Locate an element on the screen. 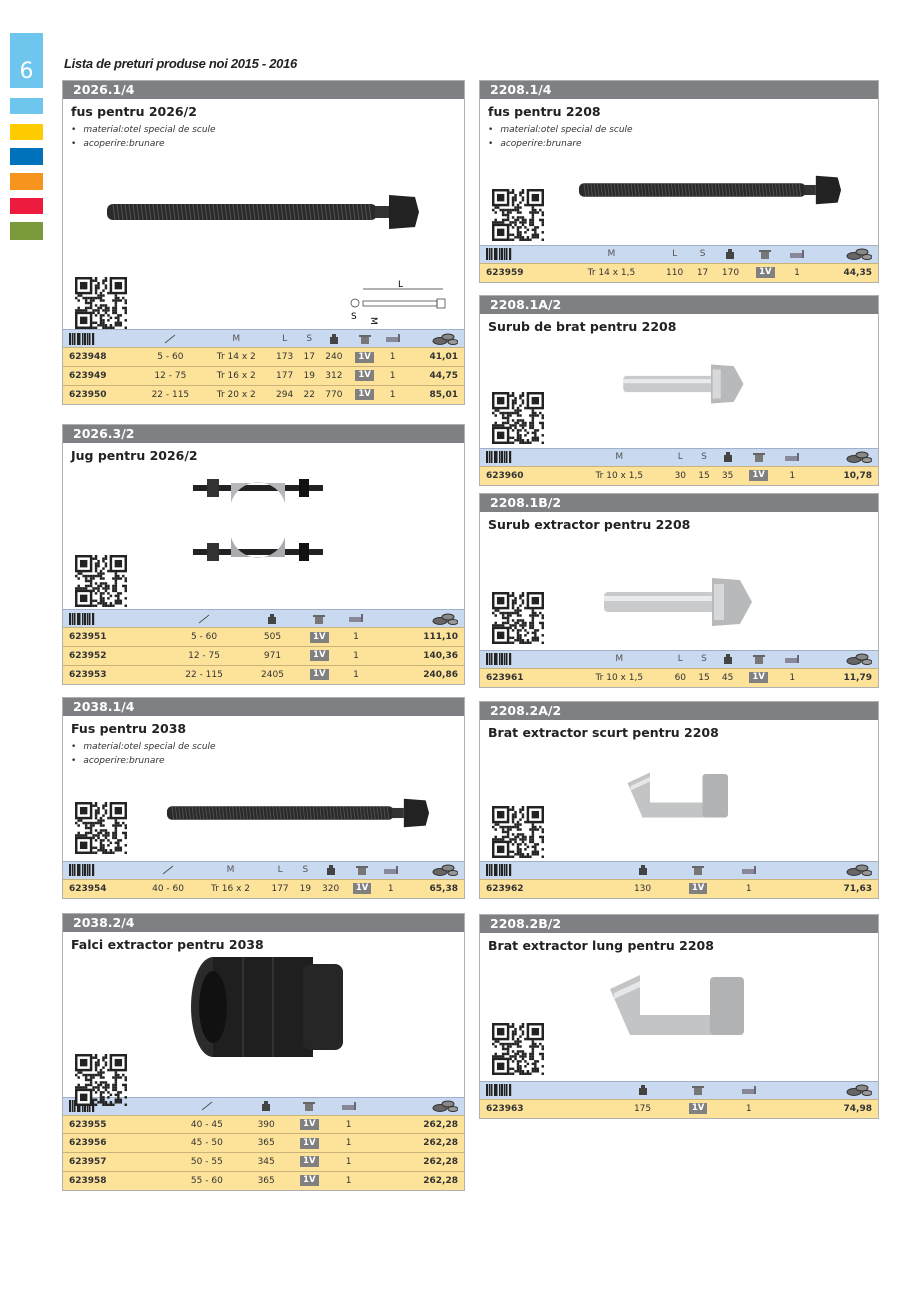 The height and width of the screenshot is (1301, 920). table-row: 623951 5 - 60 505 1V 1 111,10 is located at coordinates (263, 637).